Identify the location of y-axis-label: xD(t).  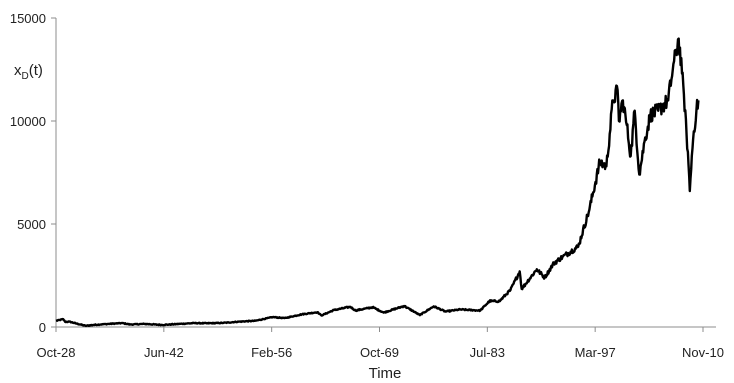
(28, 72).